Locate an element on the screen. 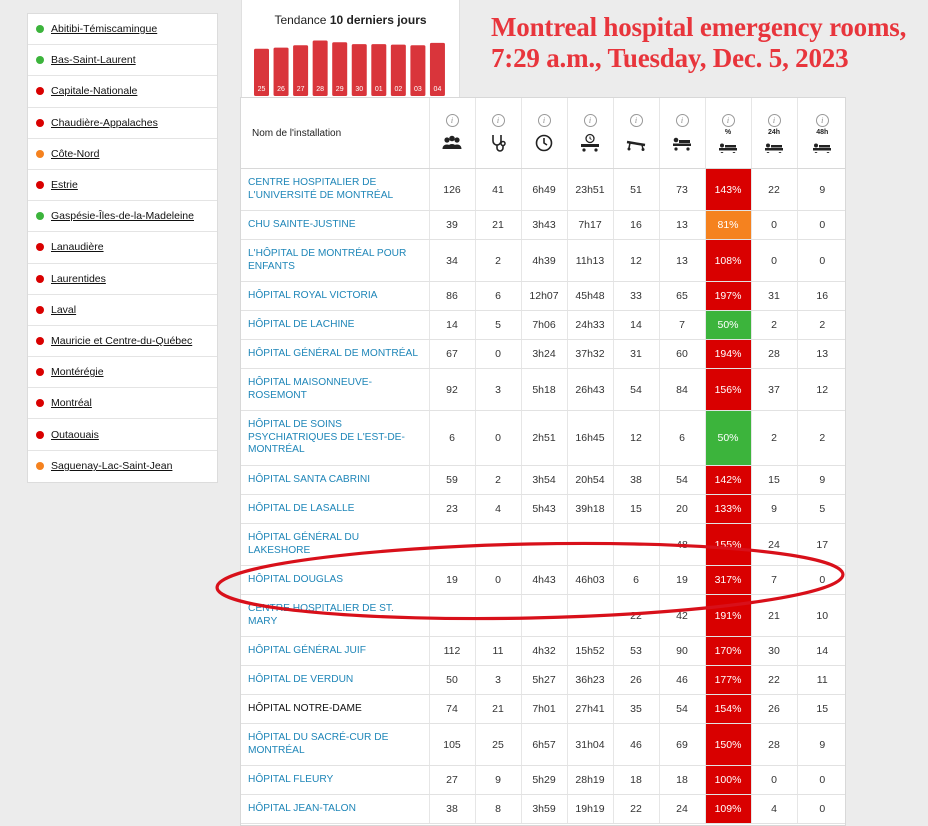  table-cell: 38 is located at coordinates (451, 809).